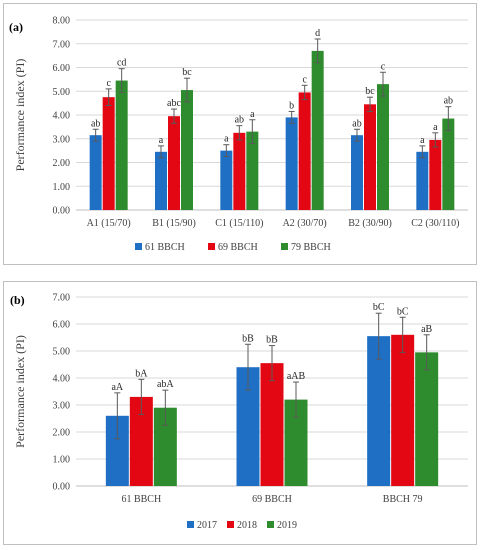 Image resolution: width=484 pixels, height=550 pixels. I want to click on significance-label: abc, so click(174, 103).